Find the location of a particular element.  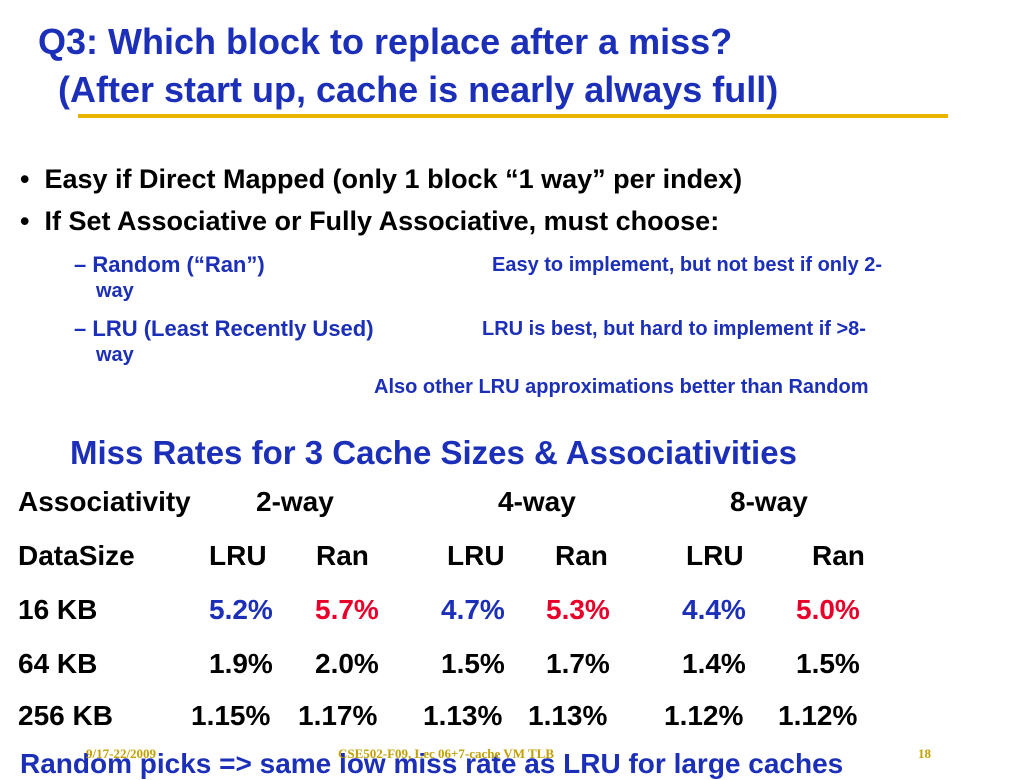

miss-rate-cell: 4.7% is located at coordinates (473, 609).